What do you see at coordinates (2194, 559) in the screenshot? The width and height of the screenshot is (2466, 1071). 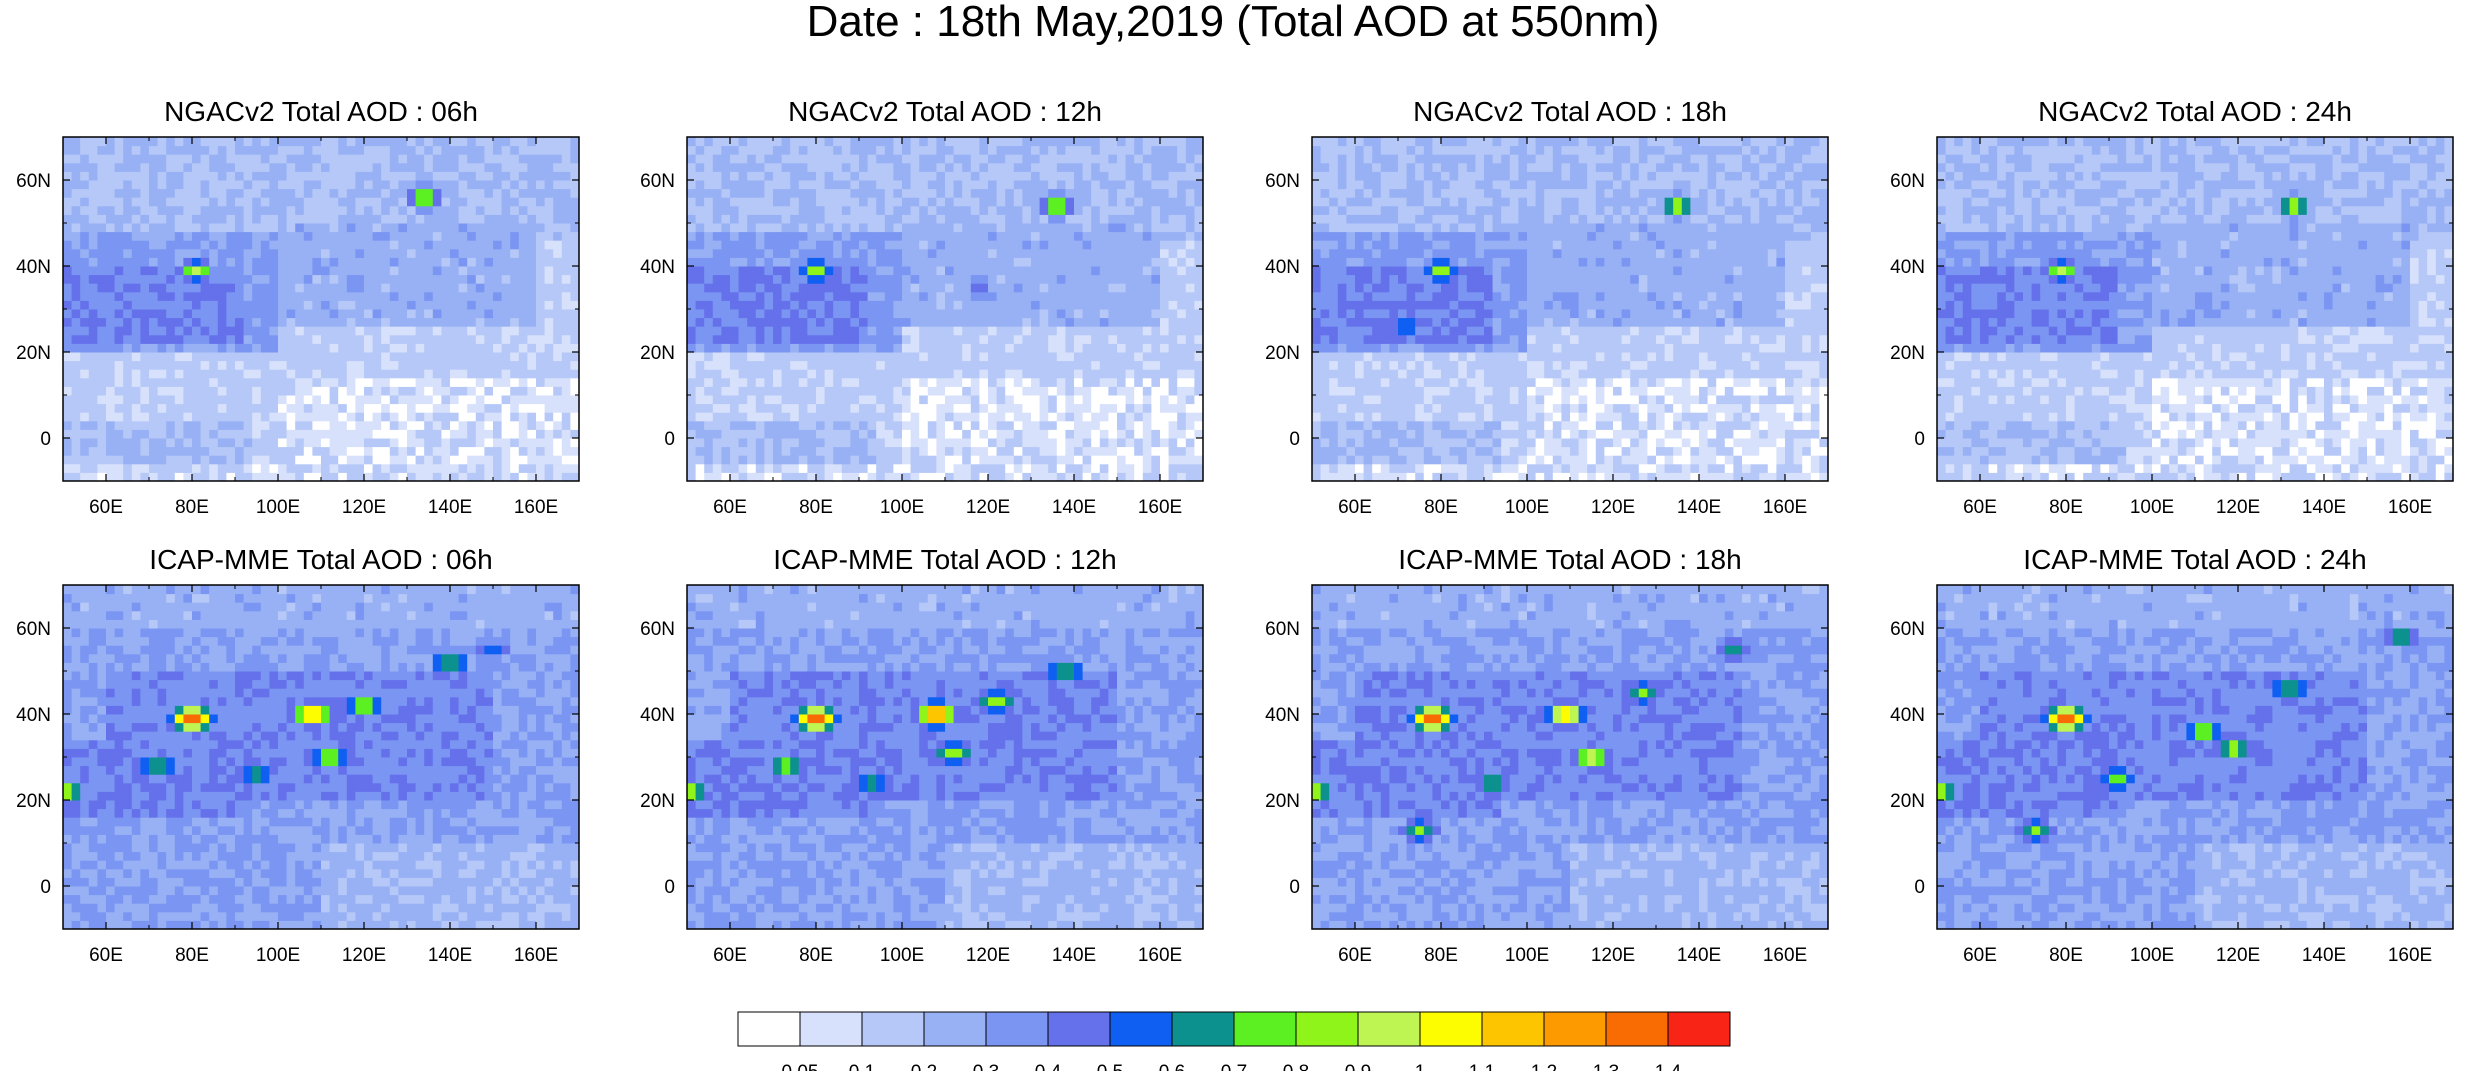 I see `panel-title: ICAP-MME Total AOD : 24h` at bounding box center [2194, 559].